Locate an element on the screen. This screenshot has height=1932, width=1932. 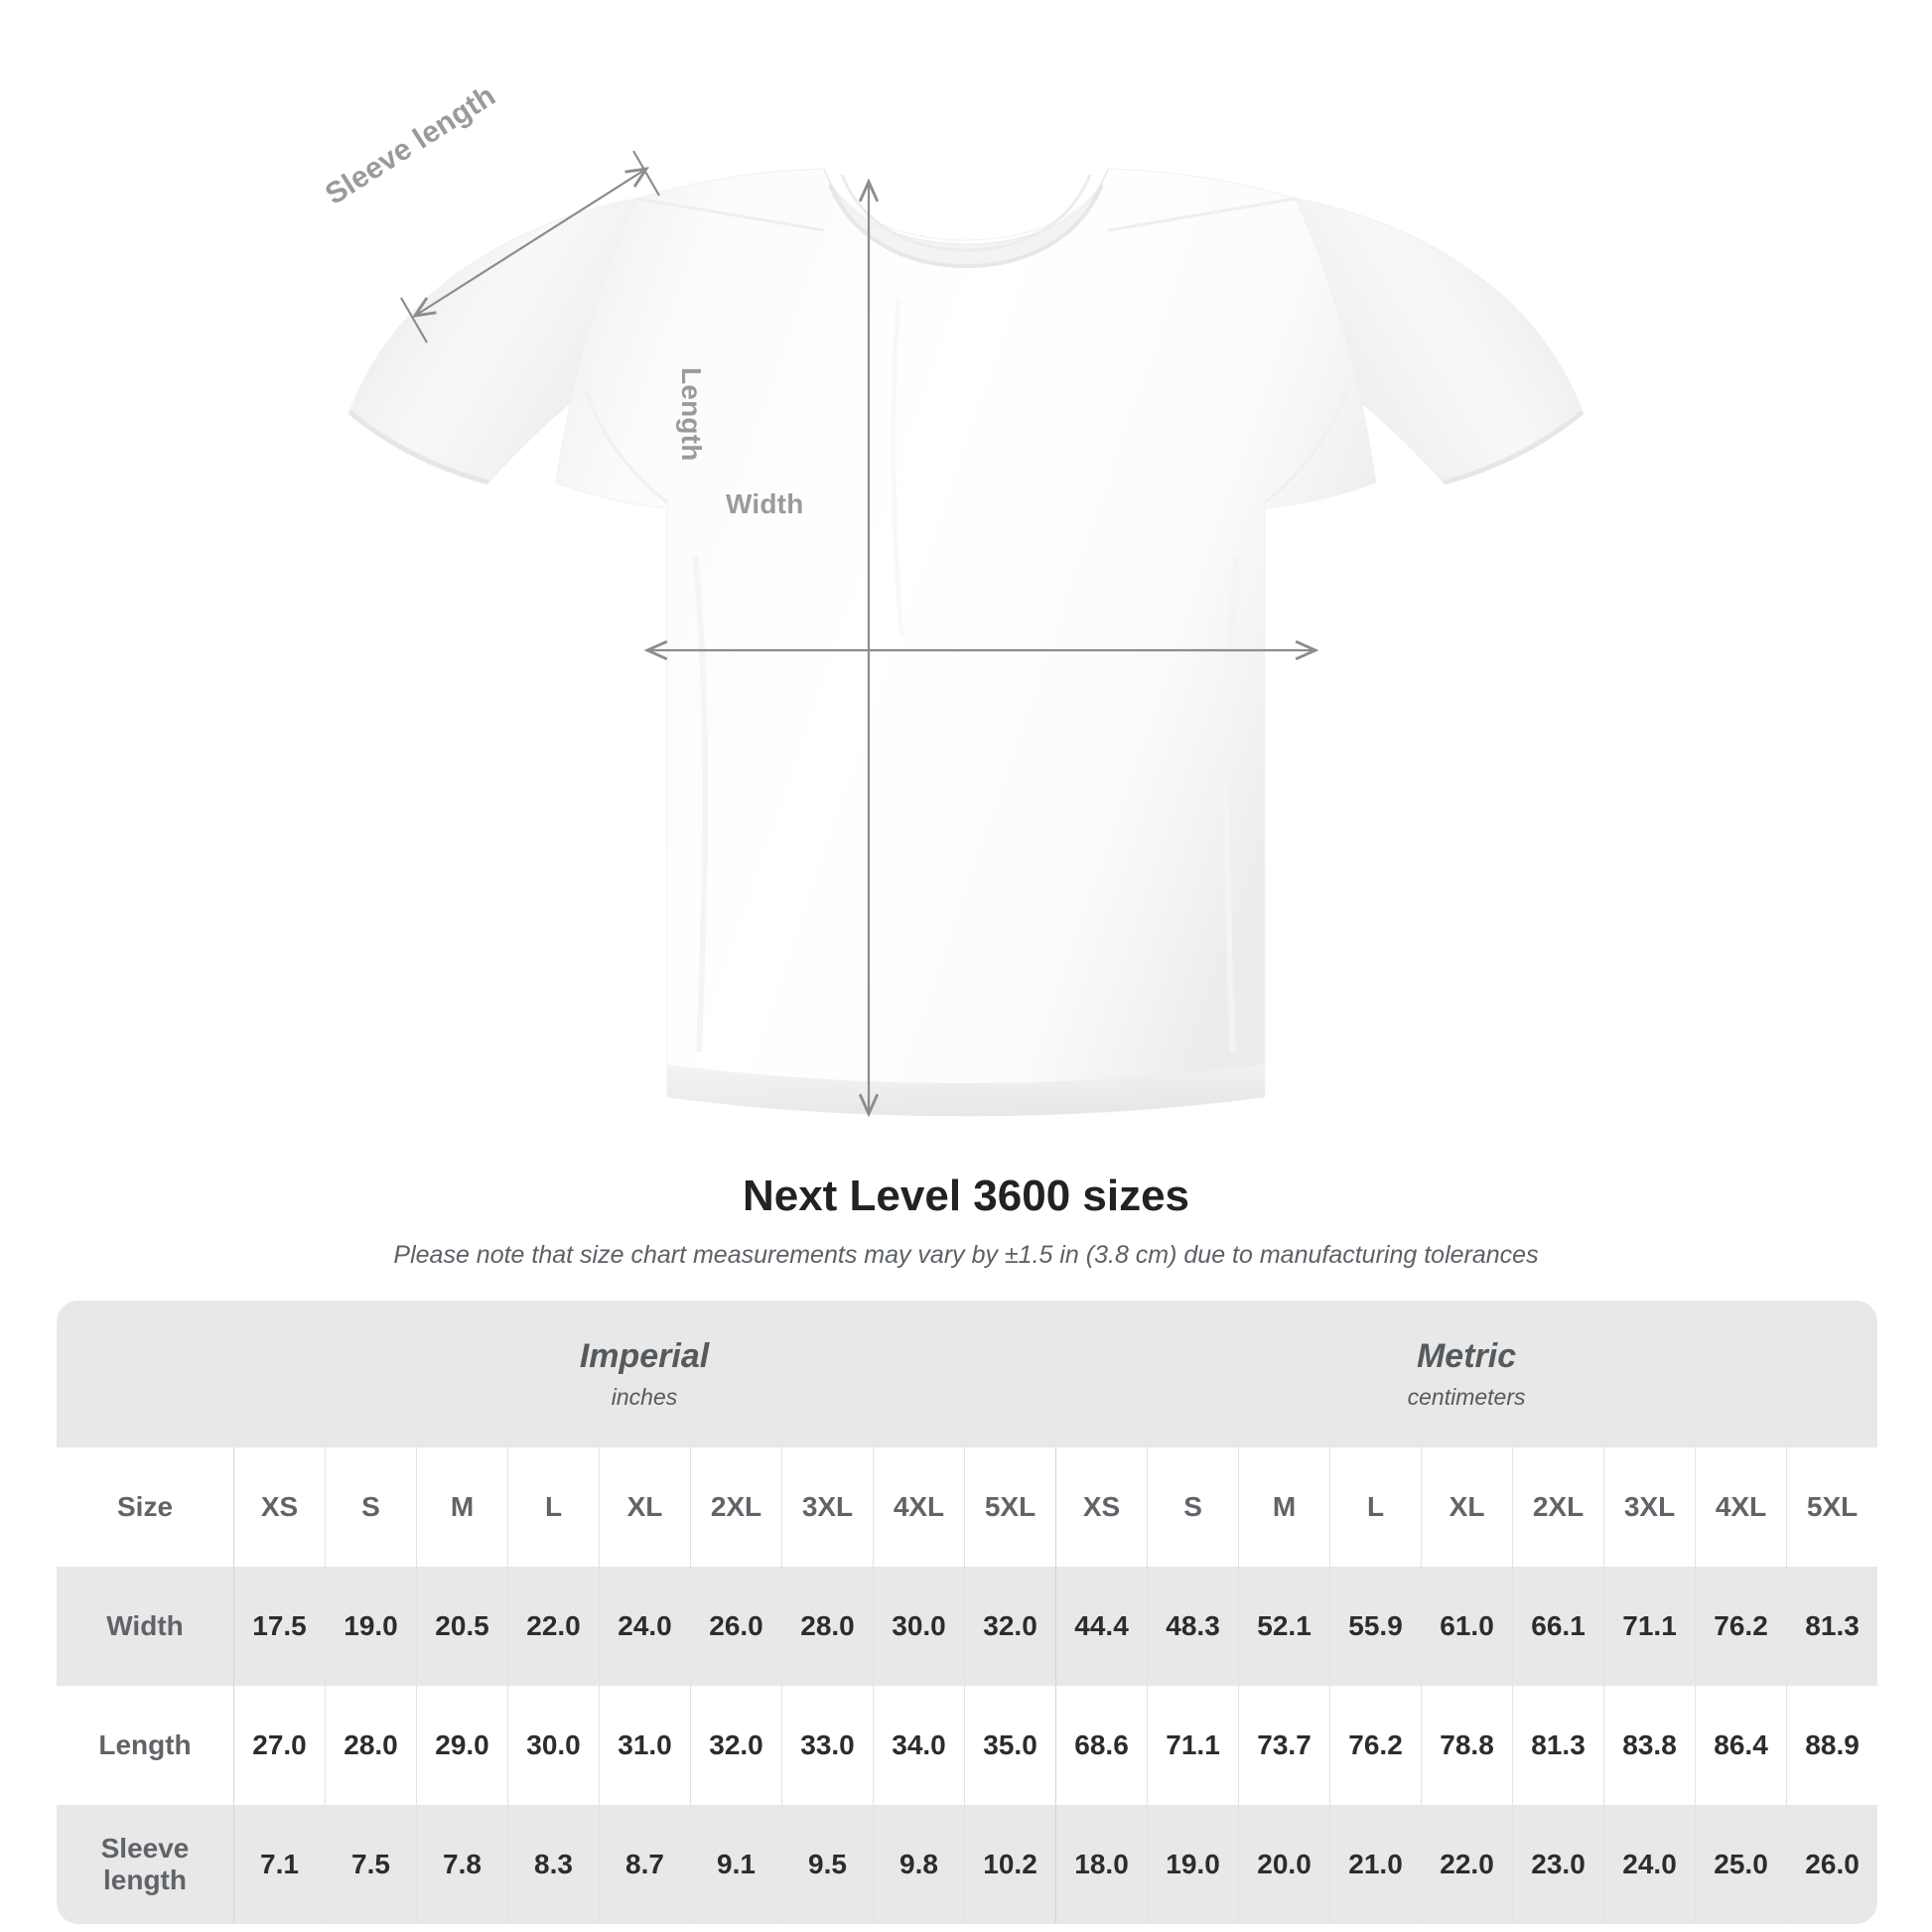
cell-length-met-4: 78.8 is located at coordinates (1467, 1746).